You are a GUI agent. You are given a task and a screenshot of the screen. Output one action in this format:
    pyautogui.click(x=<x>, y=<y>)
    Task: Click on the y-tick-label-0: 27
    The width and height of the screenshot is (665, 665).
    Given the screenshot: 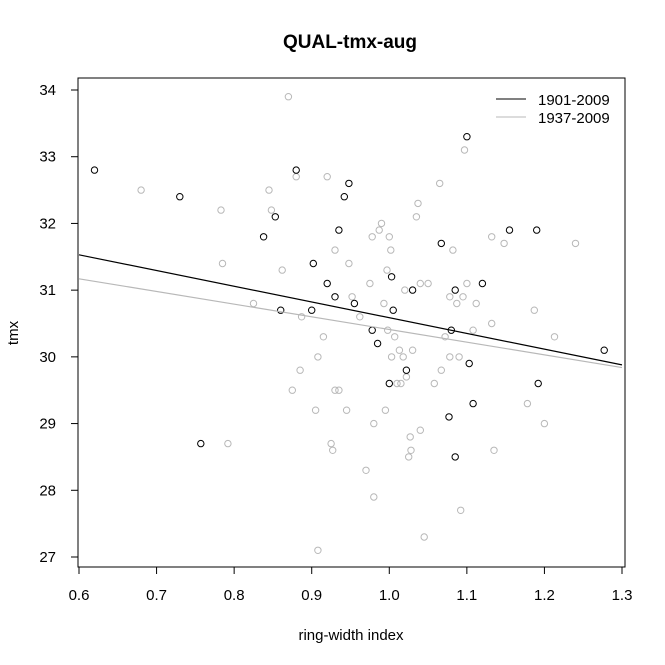 What is the action you would take?
    pyautogui.click(x=47, y=557)
    